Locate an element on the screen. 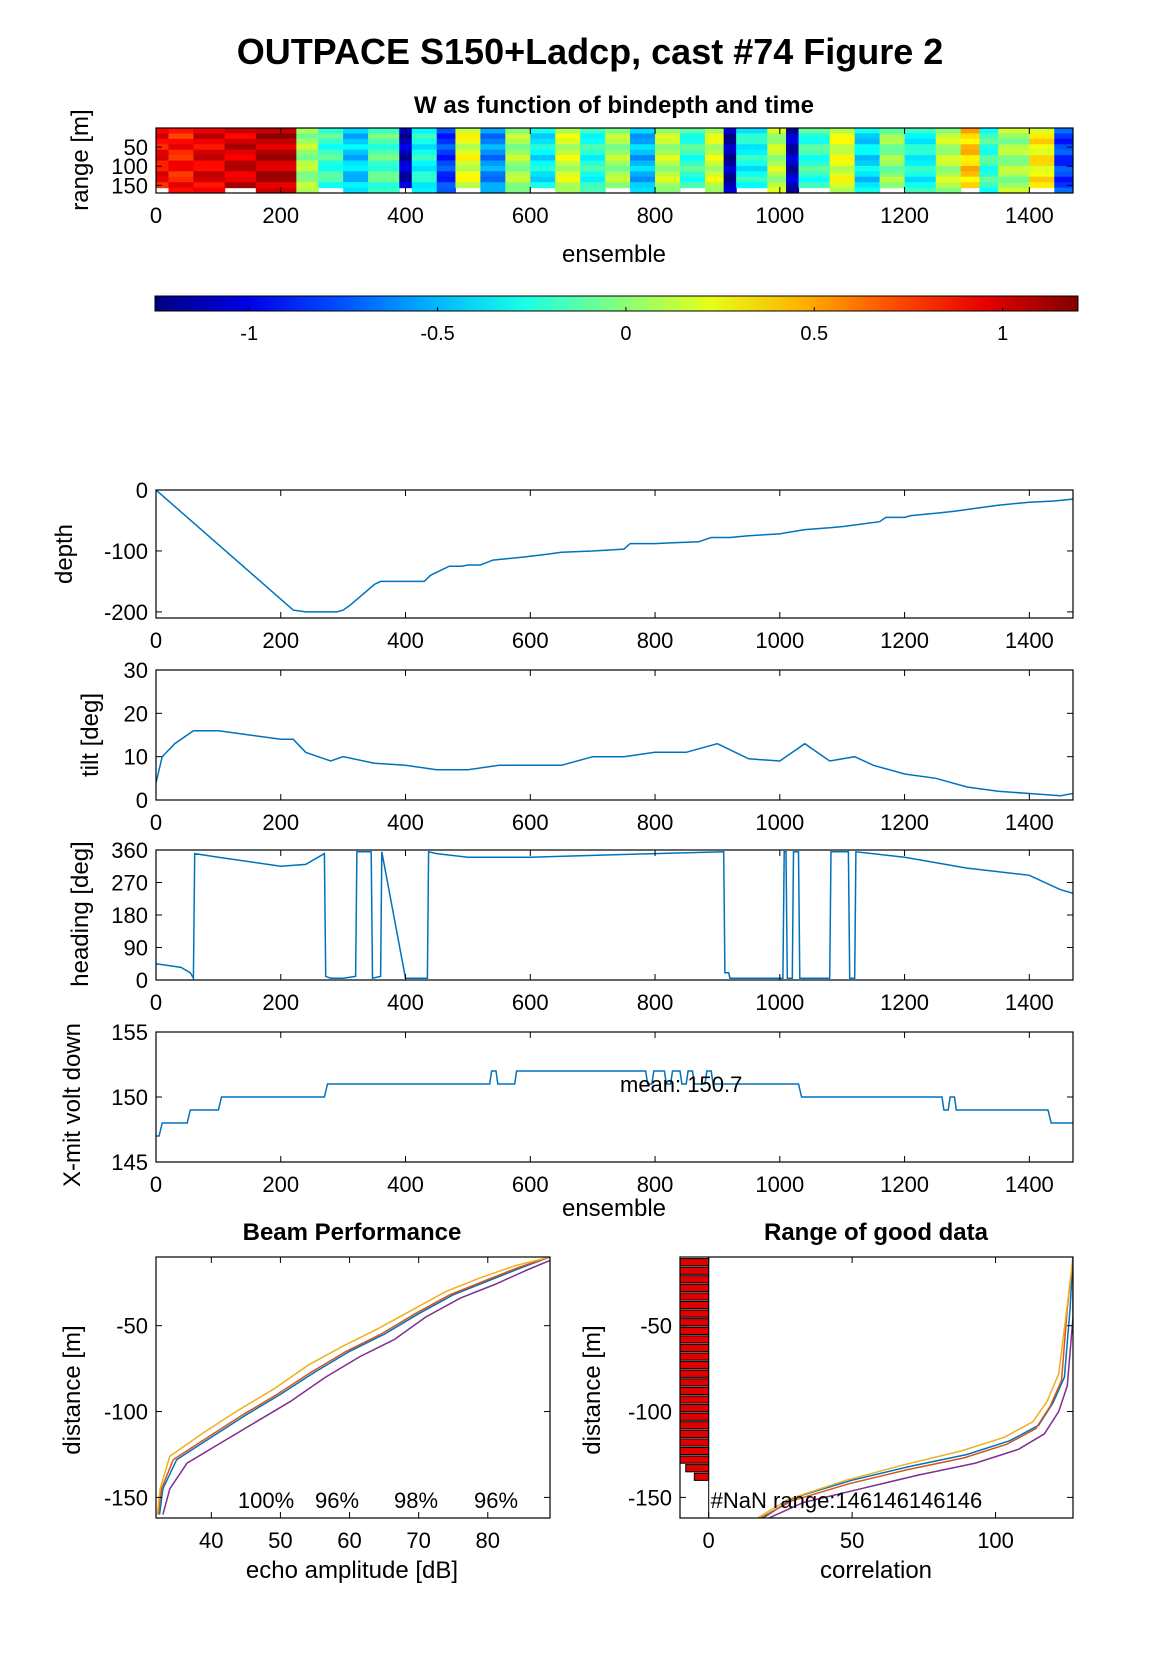 The width and height of the screenshot is (1165, 1679). voltage-y-tick-label: 155 is located at coordinates (129, 1032).